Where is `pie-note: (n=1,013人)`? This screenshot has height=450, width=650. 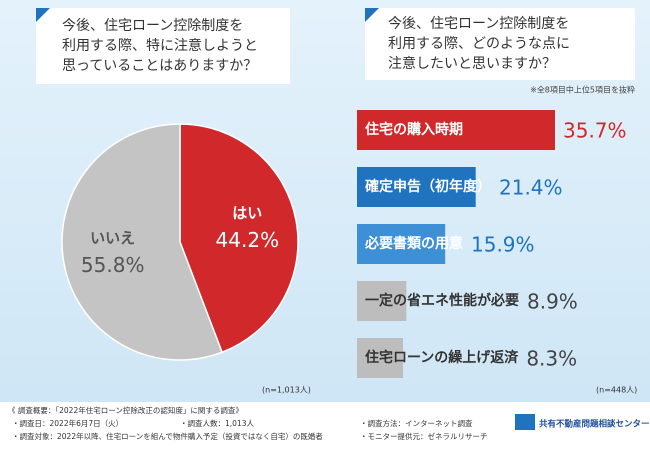
pie-note: (n=1,013人) is located at coordinates (286, 390).